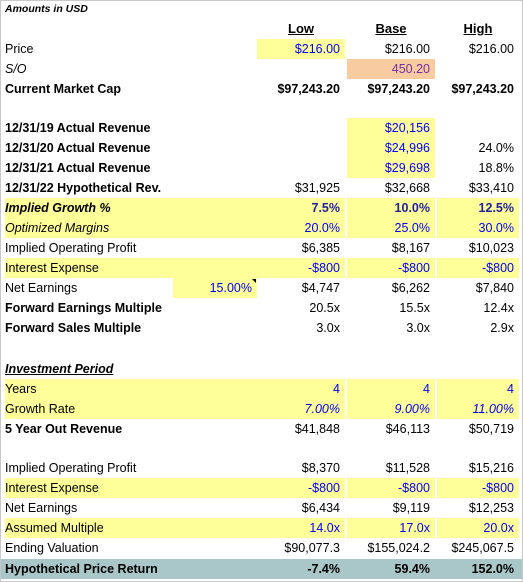 Image resolution: width=523 pixels, height=582 pixels. What do you see at coordinates (78, 128) in the screenshot?
I see `label-rev19: 12/31/19 Actual Revenue` at bounding box center [78, 128].